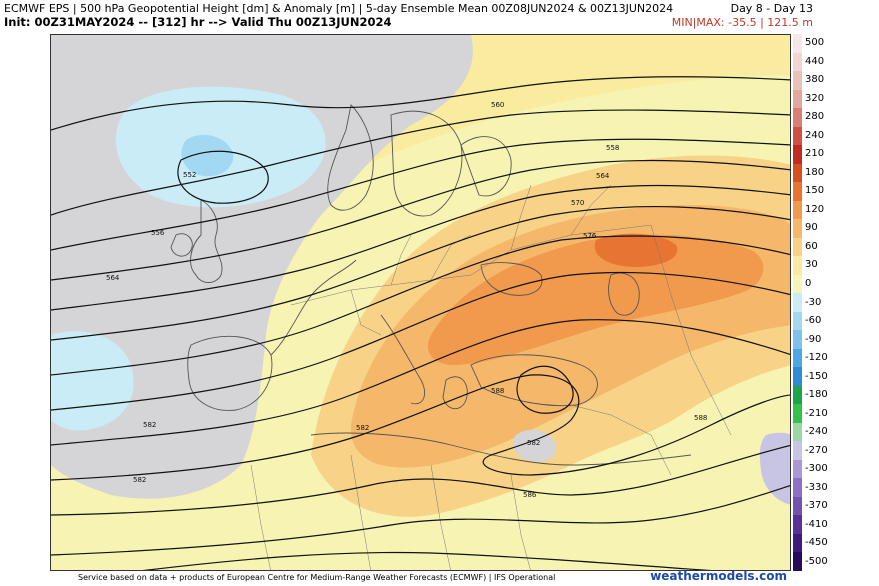  Describe the element at coordinates (816, 376) in the screenshot. I see `legend-label: -150` at that location.